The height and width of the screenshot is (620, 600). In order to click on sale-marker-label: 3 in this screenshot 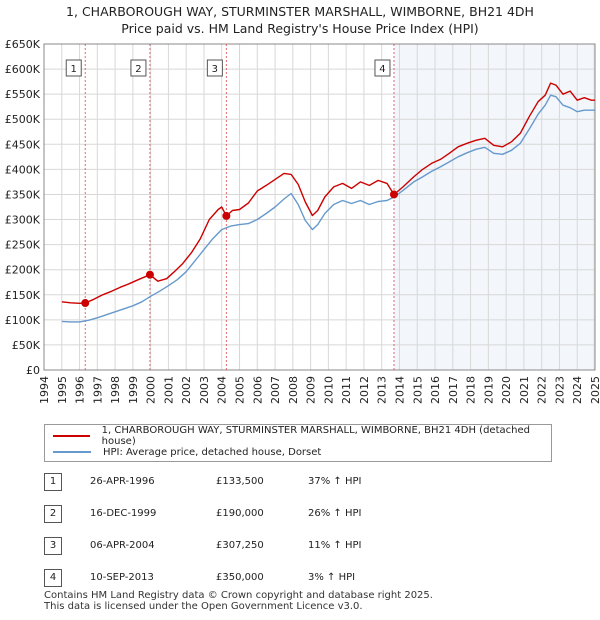, I will do `click(215, 69)`.